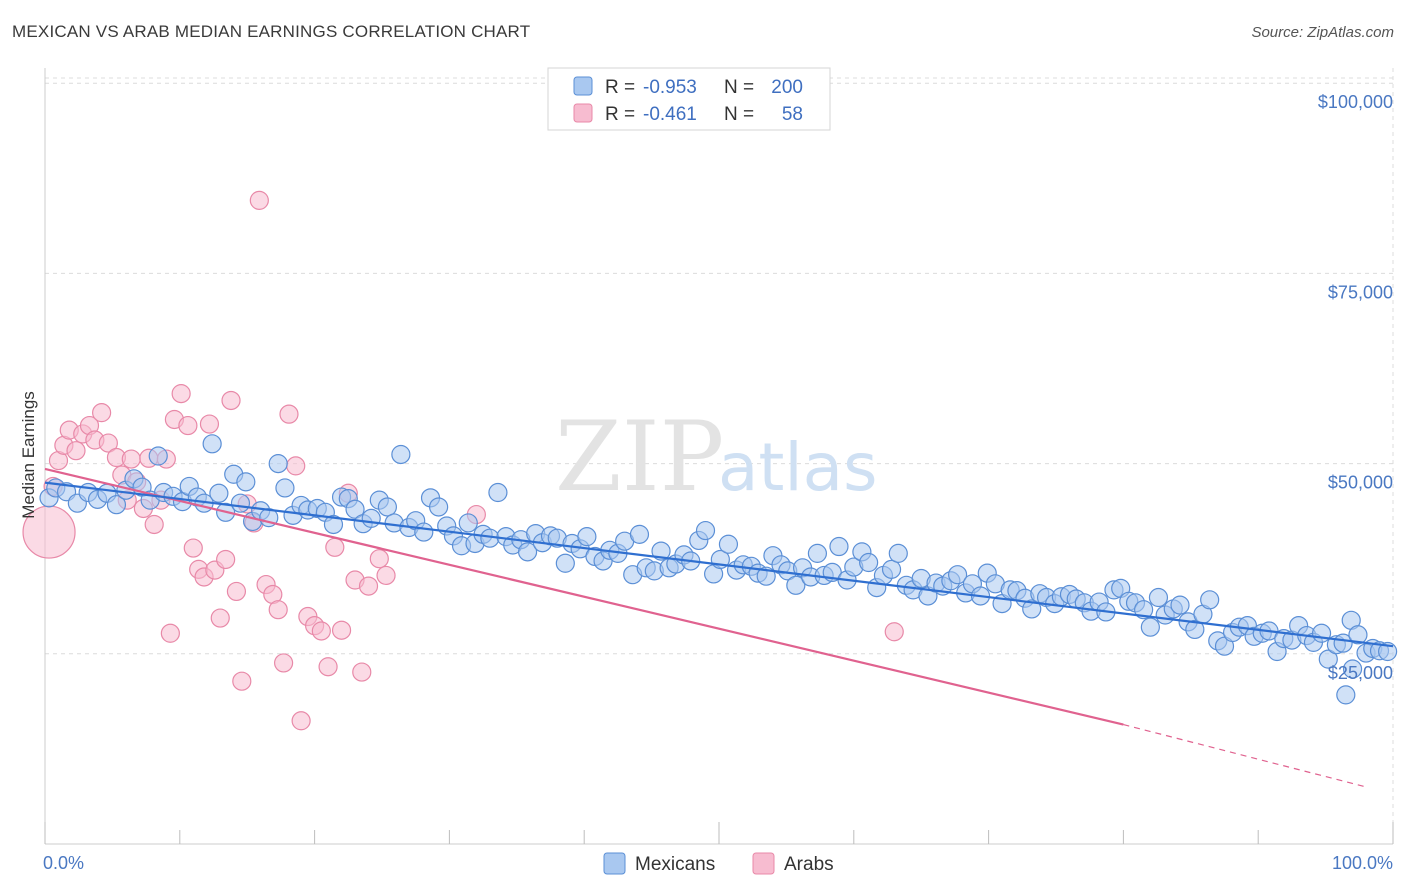 This screenshot has height=892, width=1406. I want to click on watermark-zip: ZIP, so click(639, 457).